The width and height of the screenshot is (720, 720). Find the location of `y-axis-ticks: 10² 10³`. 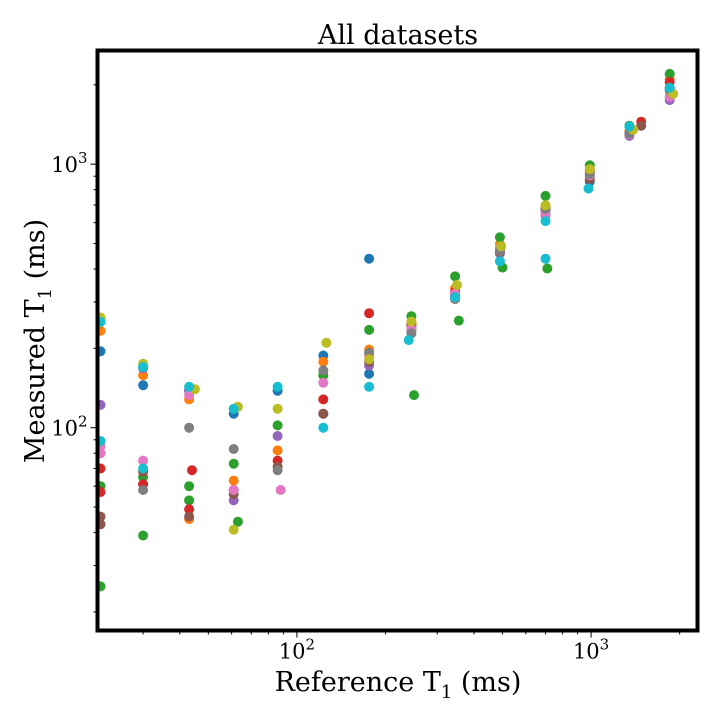

y-axis-ticks: 10² 10³ is located at coordinates (74, 348).